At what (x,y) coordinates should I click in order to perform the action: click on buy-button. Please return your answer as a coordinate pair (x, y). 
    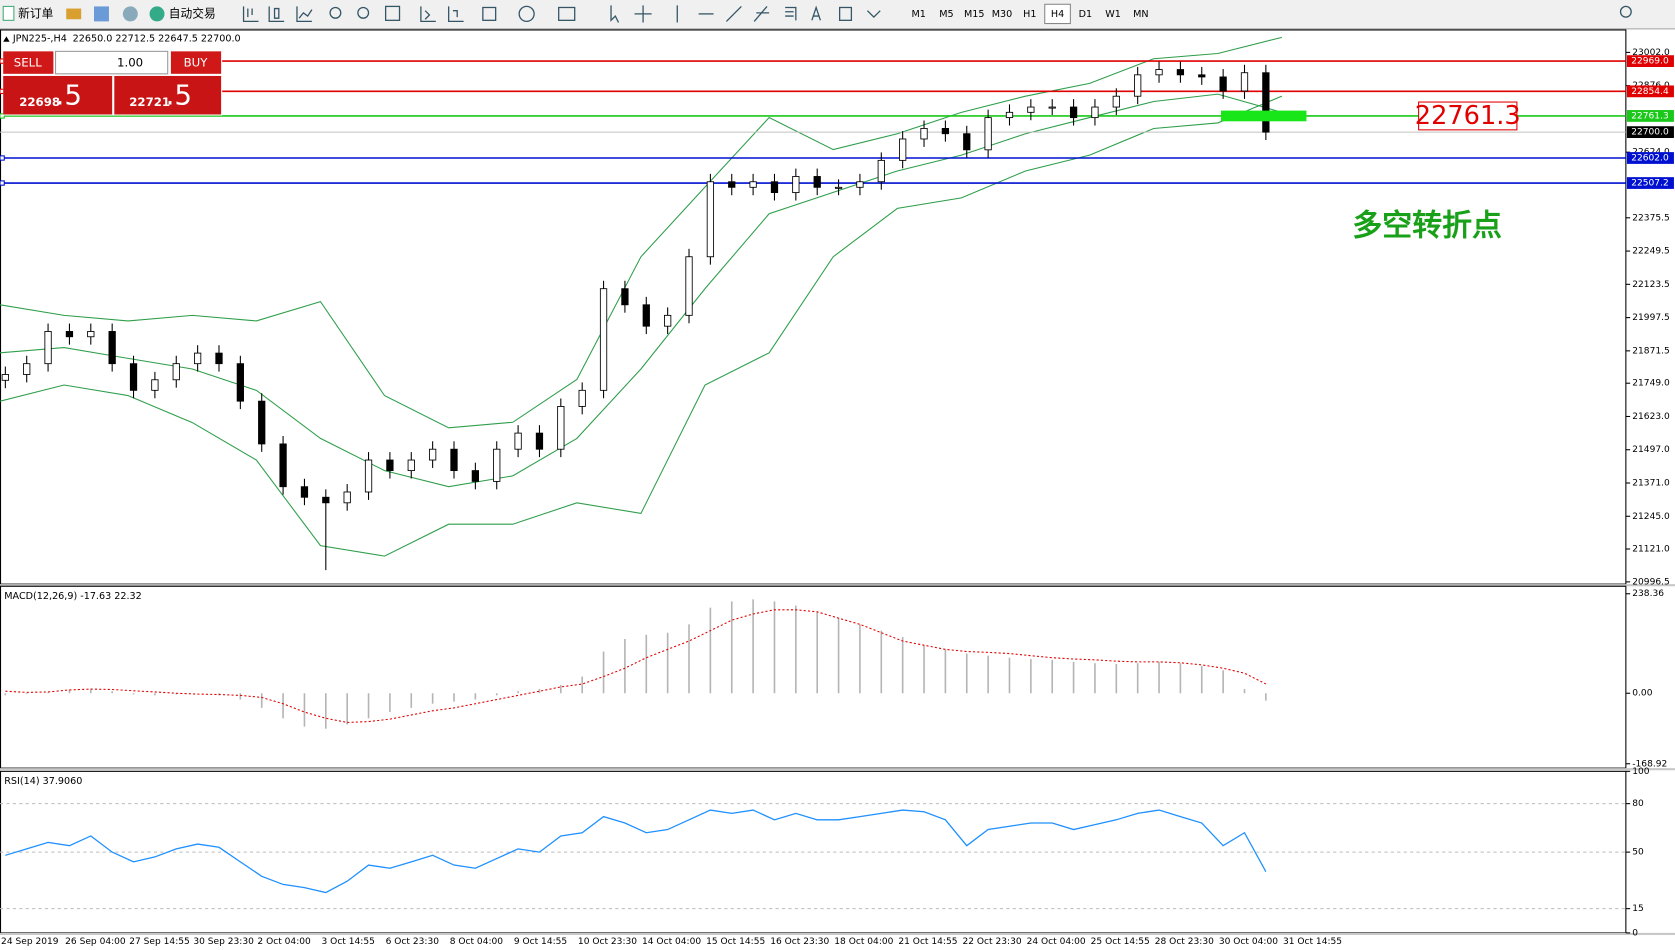
    Looking at the image, I should click on (196, 62).